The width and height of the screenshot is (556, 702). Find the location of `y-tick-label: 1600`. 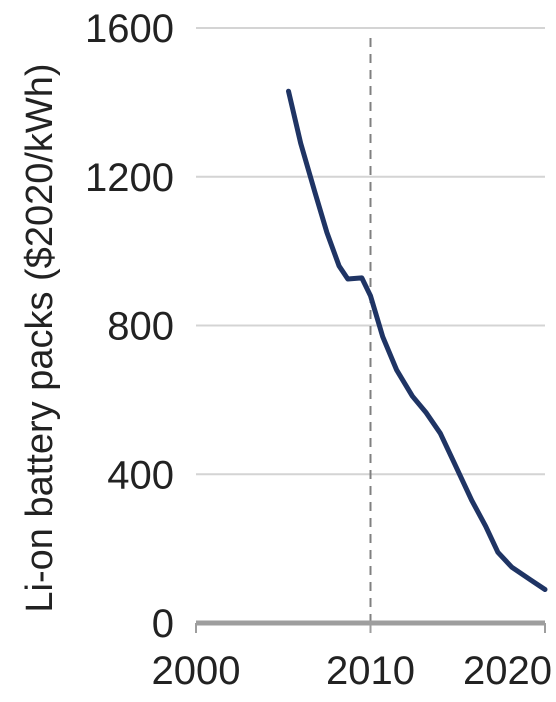

y-tick-label: 1600 is located at coordinates (129, 29).